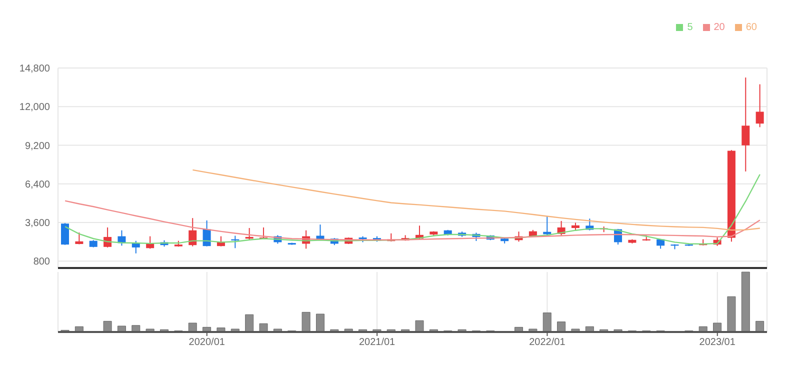  What do you see at coordinates (37, 224) in the screenshot?
I see `y-tick-label: 3,600` at bounding box center [37, 224].